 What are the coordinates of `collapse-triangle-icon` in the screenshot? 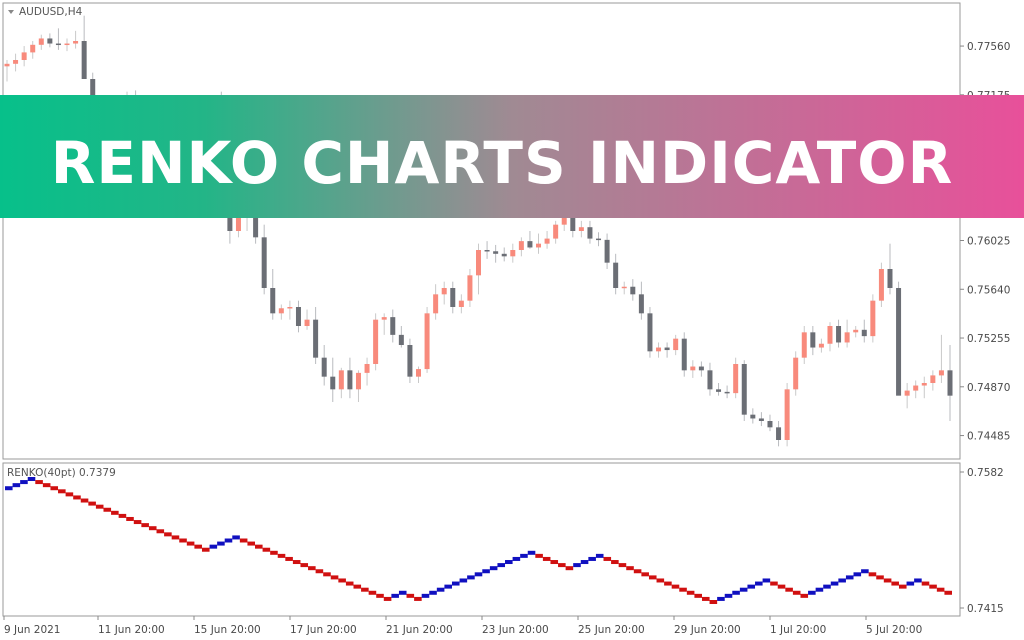 It's located at (11, 12).